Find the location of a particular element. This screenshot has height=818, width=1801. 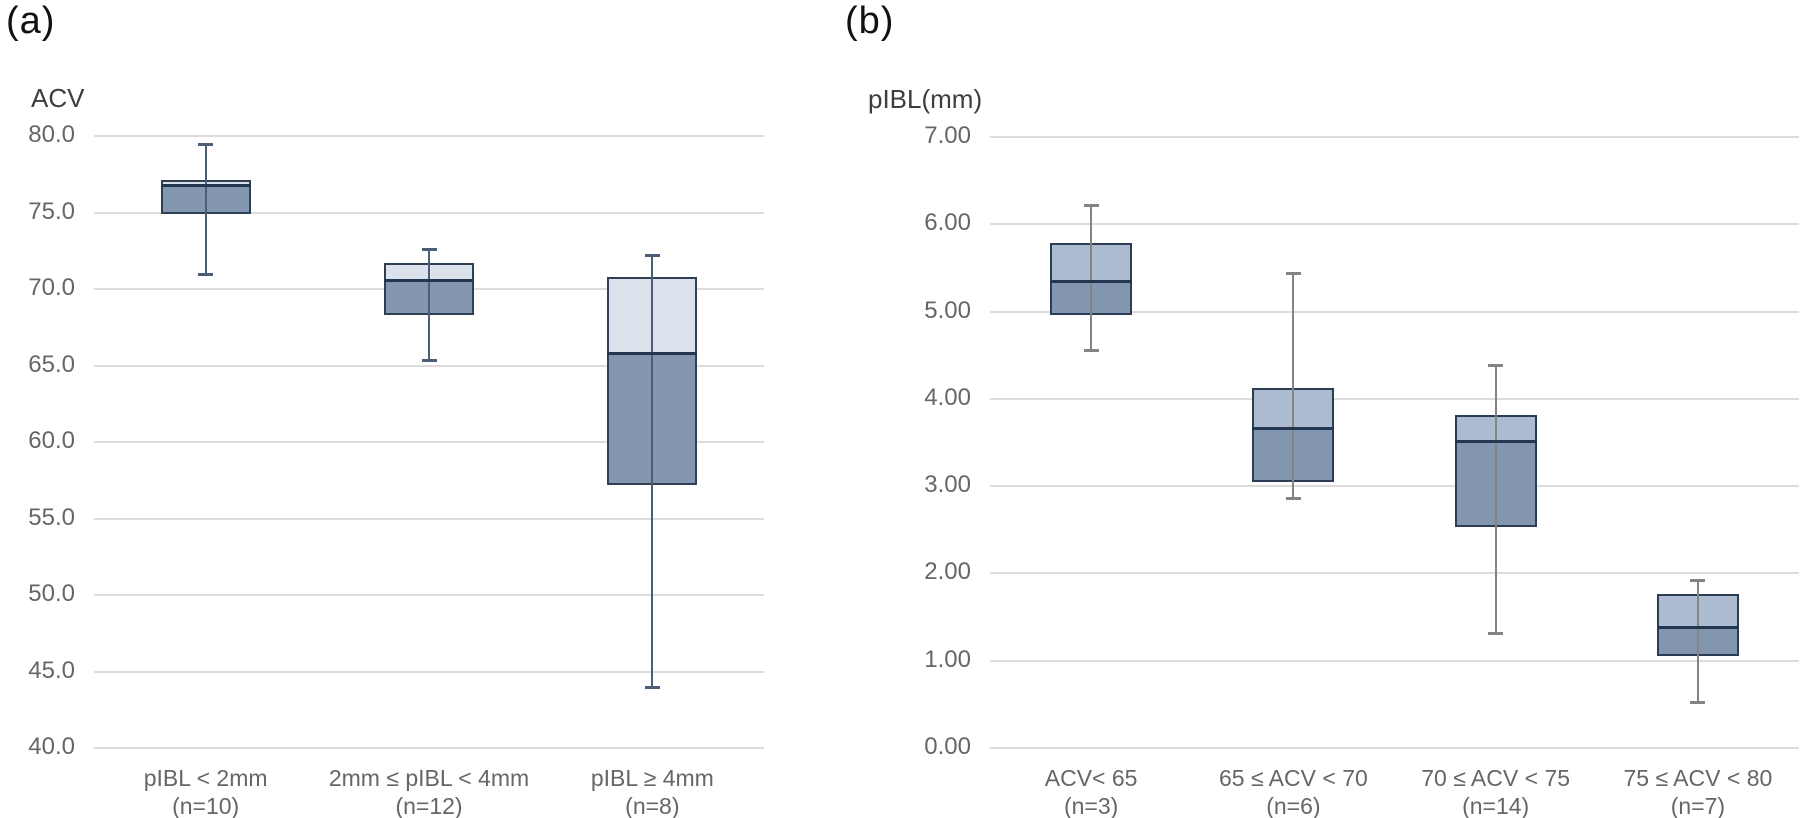

x-category-label: 65 ≤ ACV < 70 (n=6) is located at coordinates (1293, 791).